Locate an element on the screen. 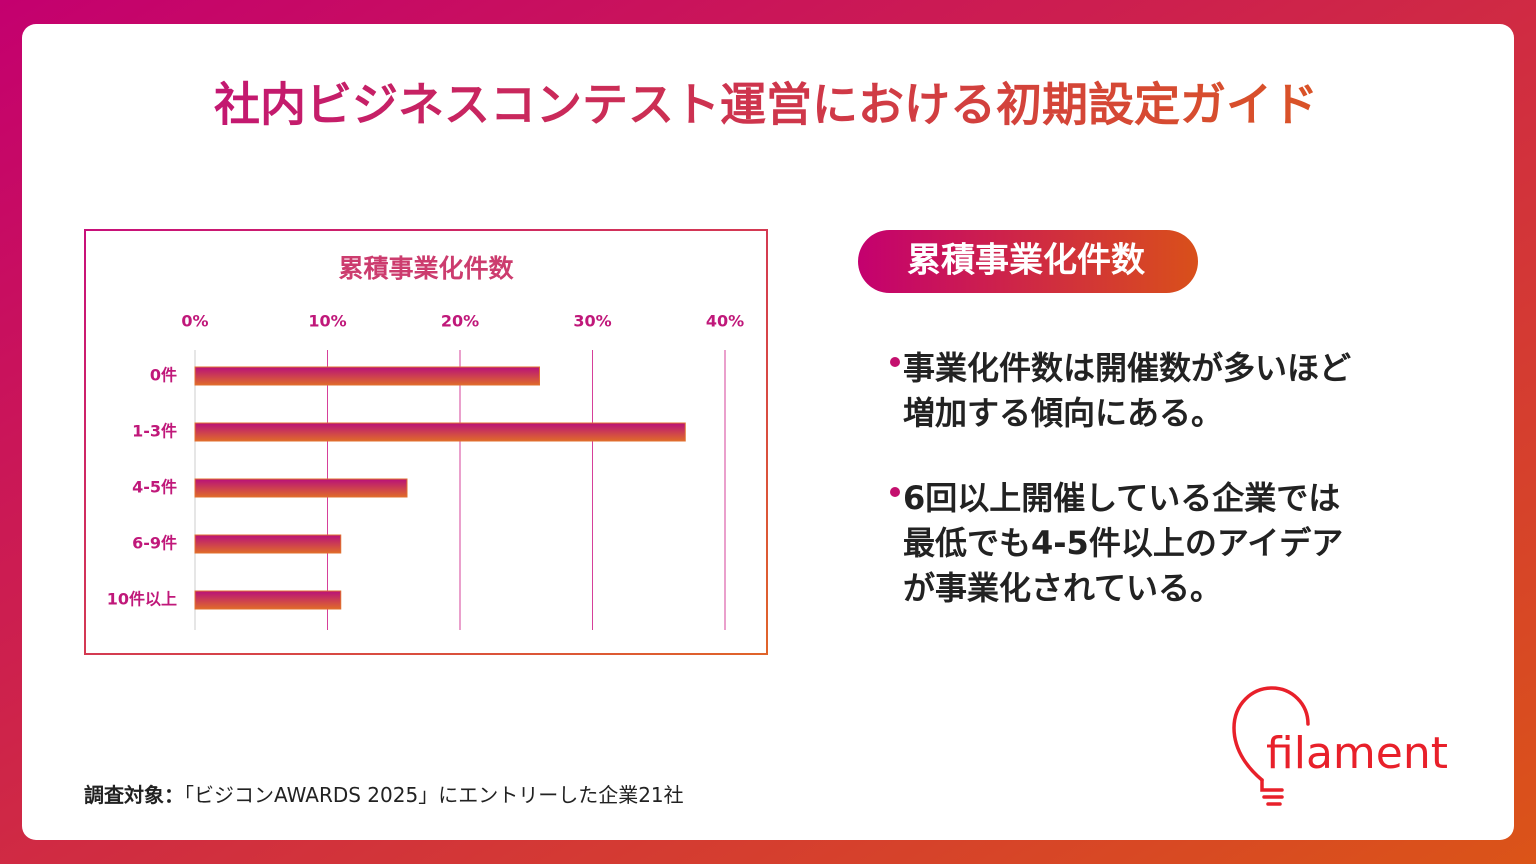 This screenshot has width=1536, height=864. y-tick-label: 6-9件 is located at coordinates (154, 543).